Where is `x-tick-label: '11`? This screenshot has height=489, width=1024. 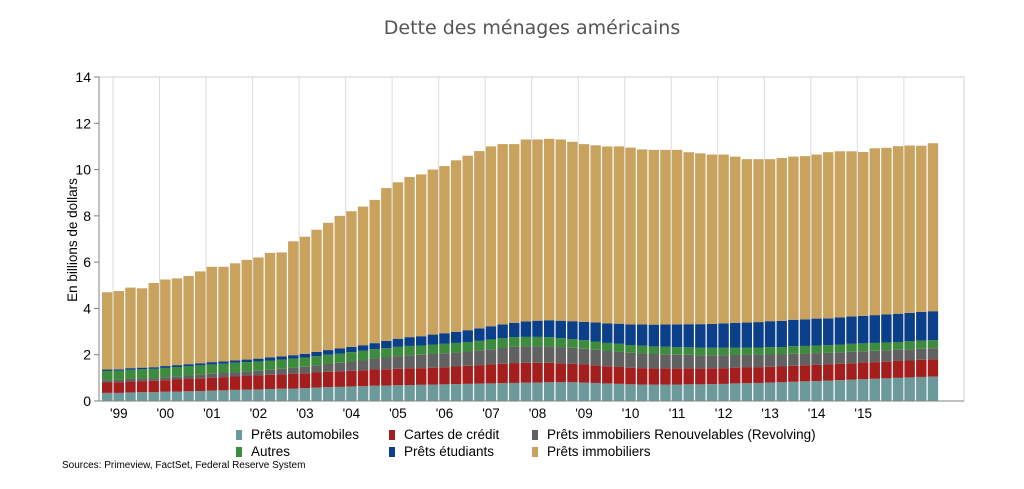
x-tick-label: '11 is located at coordinates (677, 413).